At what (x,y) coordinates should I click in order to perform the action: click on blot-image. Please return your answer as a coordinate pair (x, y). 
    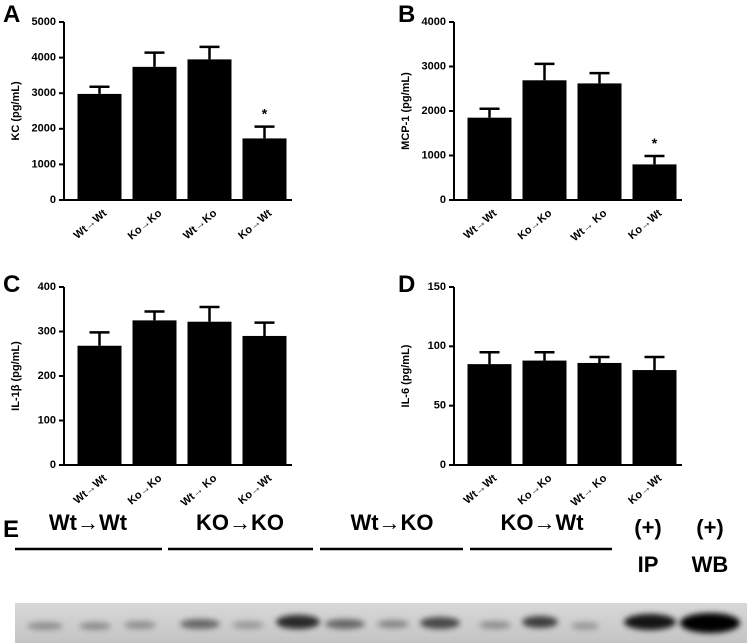
    Looking at the image, I should click on (381, 623).